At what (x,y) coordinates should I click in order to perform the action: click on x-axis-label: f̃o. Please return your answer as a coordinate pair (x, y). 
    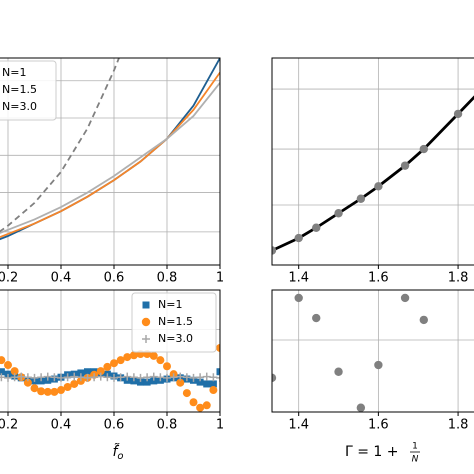
    Looking at the image, I should click on (117, 452).